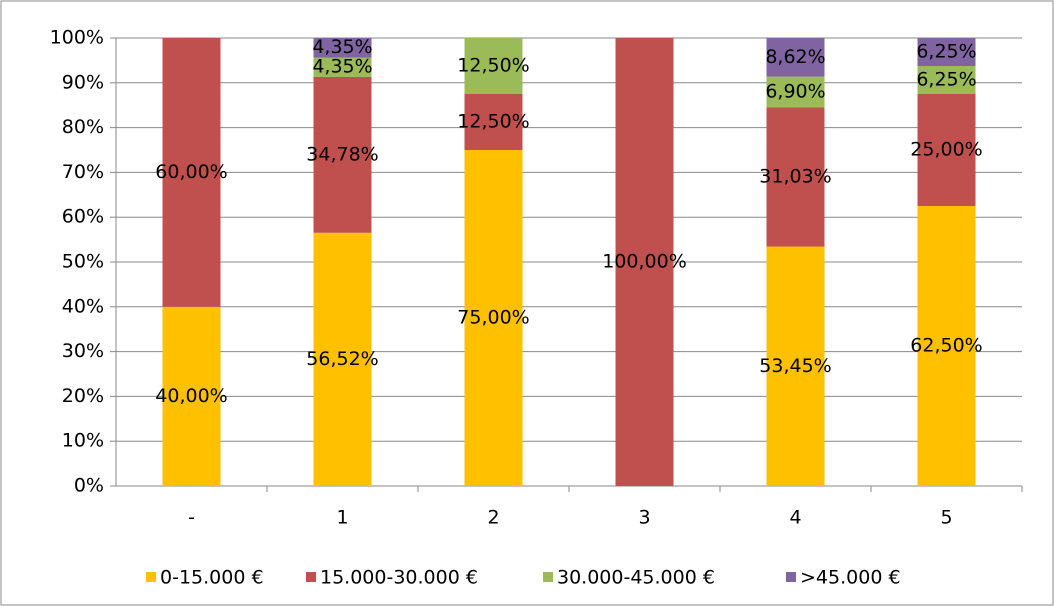  What do you see at coordinates (83, 306) in the screenshot?
I see `y-tick-label: 40%` at bounding box center [83, 306].